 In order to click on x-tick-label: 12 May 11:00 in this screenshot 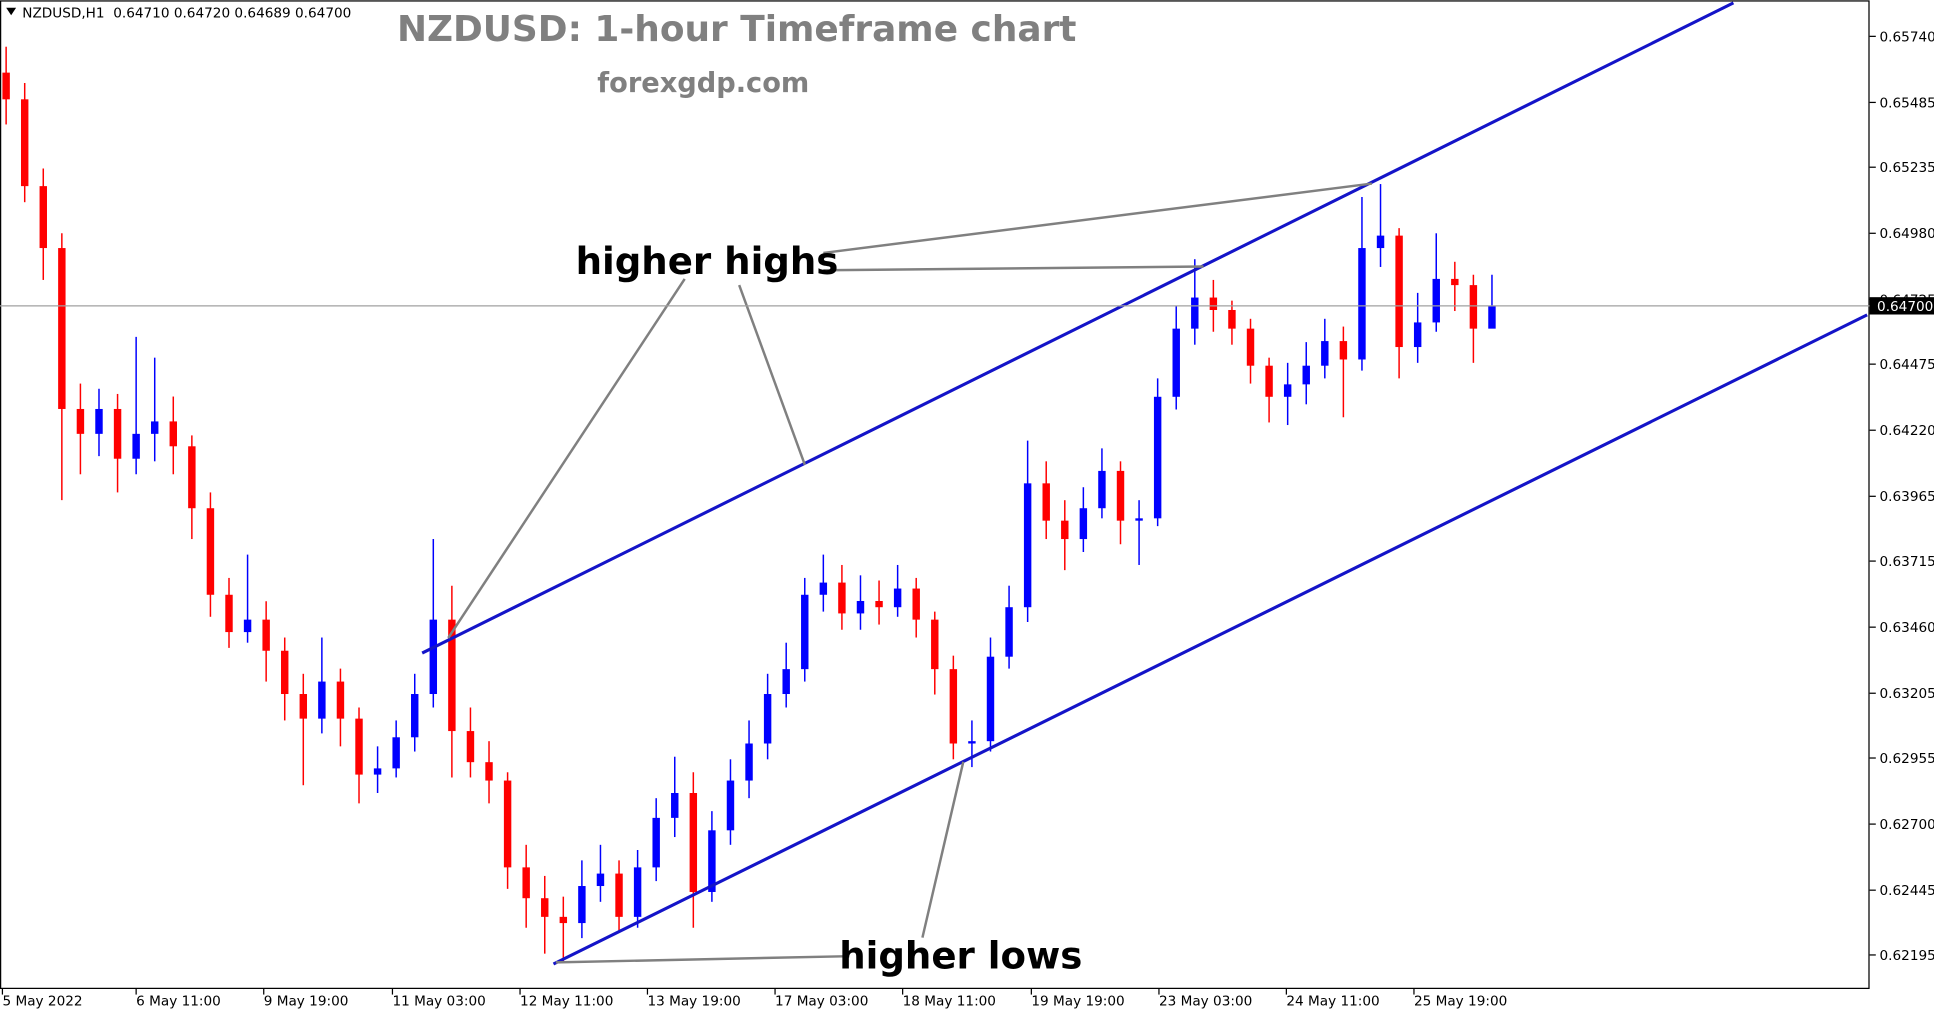, I will do `click(566, 1002)`.